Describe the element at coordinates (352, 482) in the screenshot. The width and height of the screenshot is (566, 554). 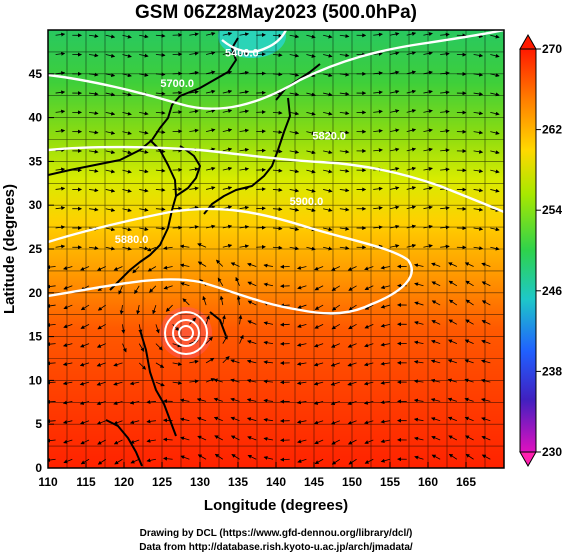
I see `x-tick-label: 150` at that location.